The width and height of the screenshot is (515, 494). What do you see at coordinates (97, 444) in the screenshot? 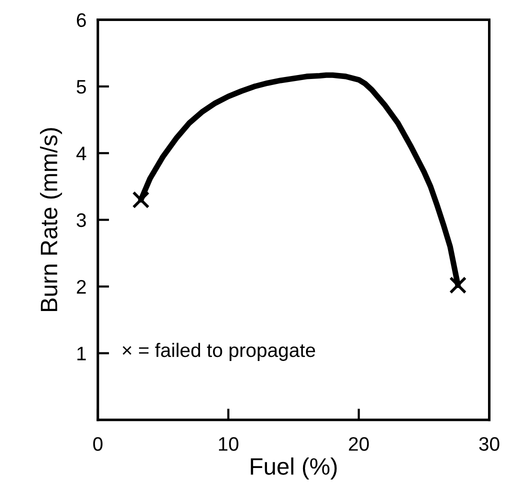
I see `x-tick-label: 0` at bounding box center [97, 444].